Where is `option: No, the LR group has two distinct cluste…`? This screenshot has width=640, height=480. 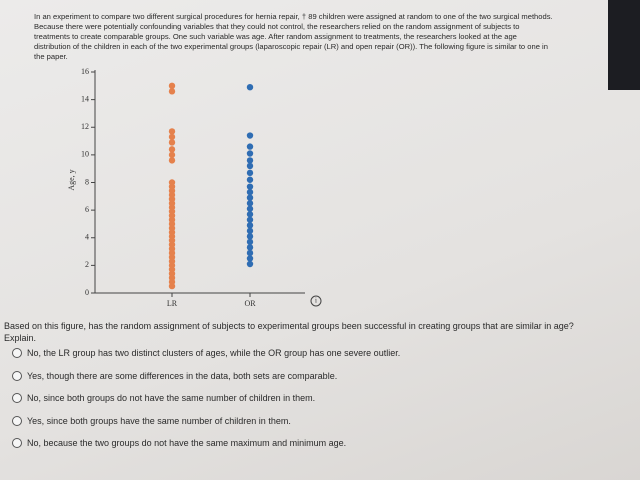 option: No, the LR group has two distinct cluste… is located at coordinates (206, 353).